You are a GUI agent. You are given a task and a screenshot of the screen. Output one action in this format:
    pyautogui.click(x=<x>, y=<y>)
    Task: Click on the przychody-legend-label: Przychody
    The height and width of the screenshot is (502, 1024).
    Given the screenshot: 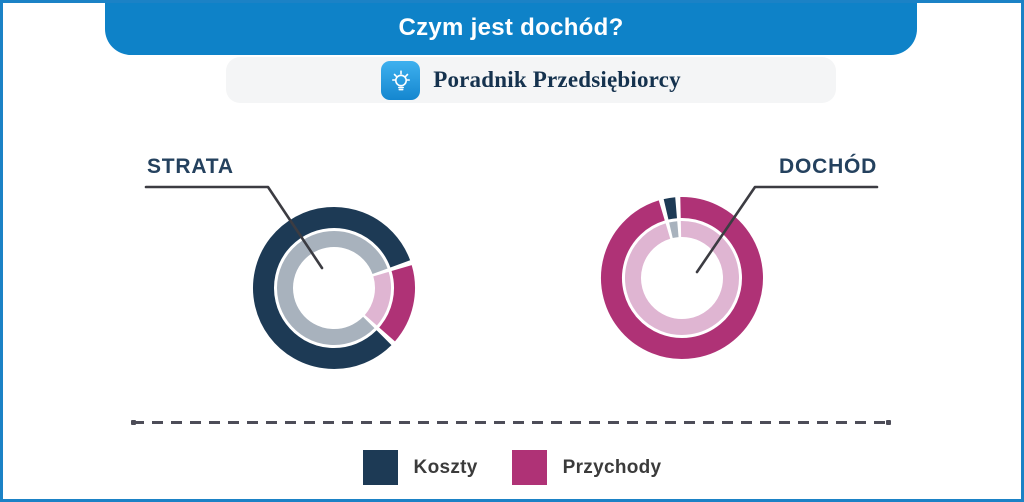 What is the action you would take?
    pyautogui.click(x=612, y=467)
    